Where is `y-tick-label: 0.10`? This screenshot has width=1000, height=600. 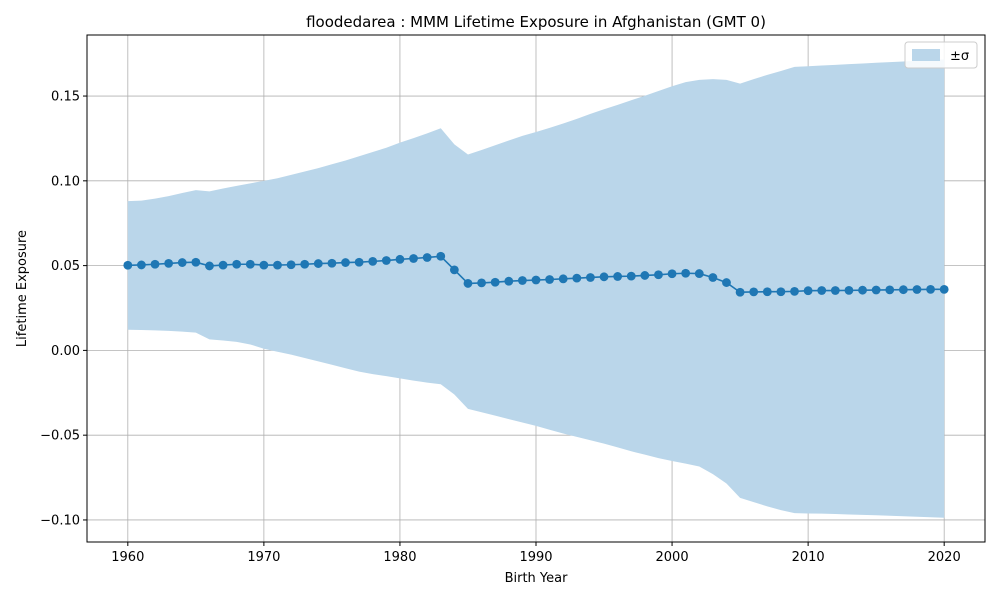 y-tick-label: 0.10 is located at coordinates (65, 181).